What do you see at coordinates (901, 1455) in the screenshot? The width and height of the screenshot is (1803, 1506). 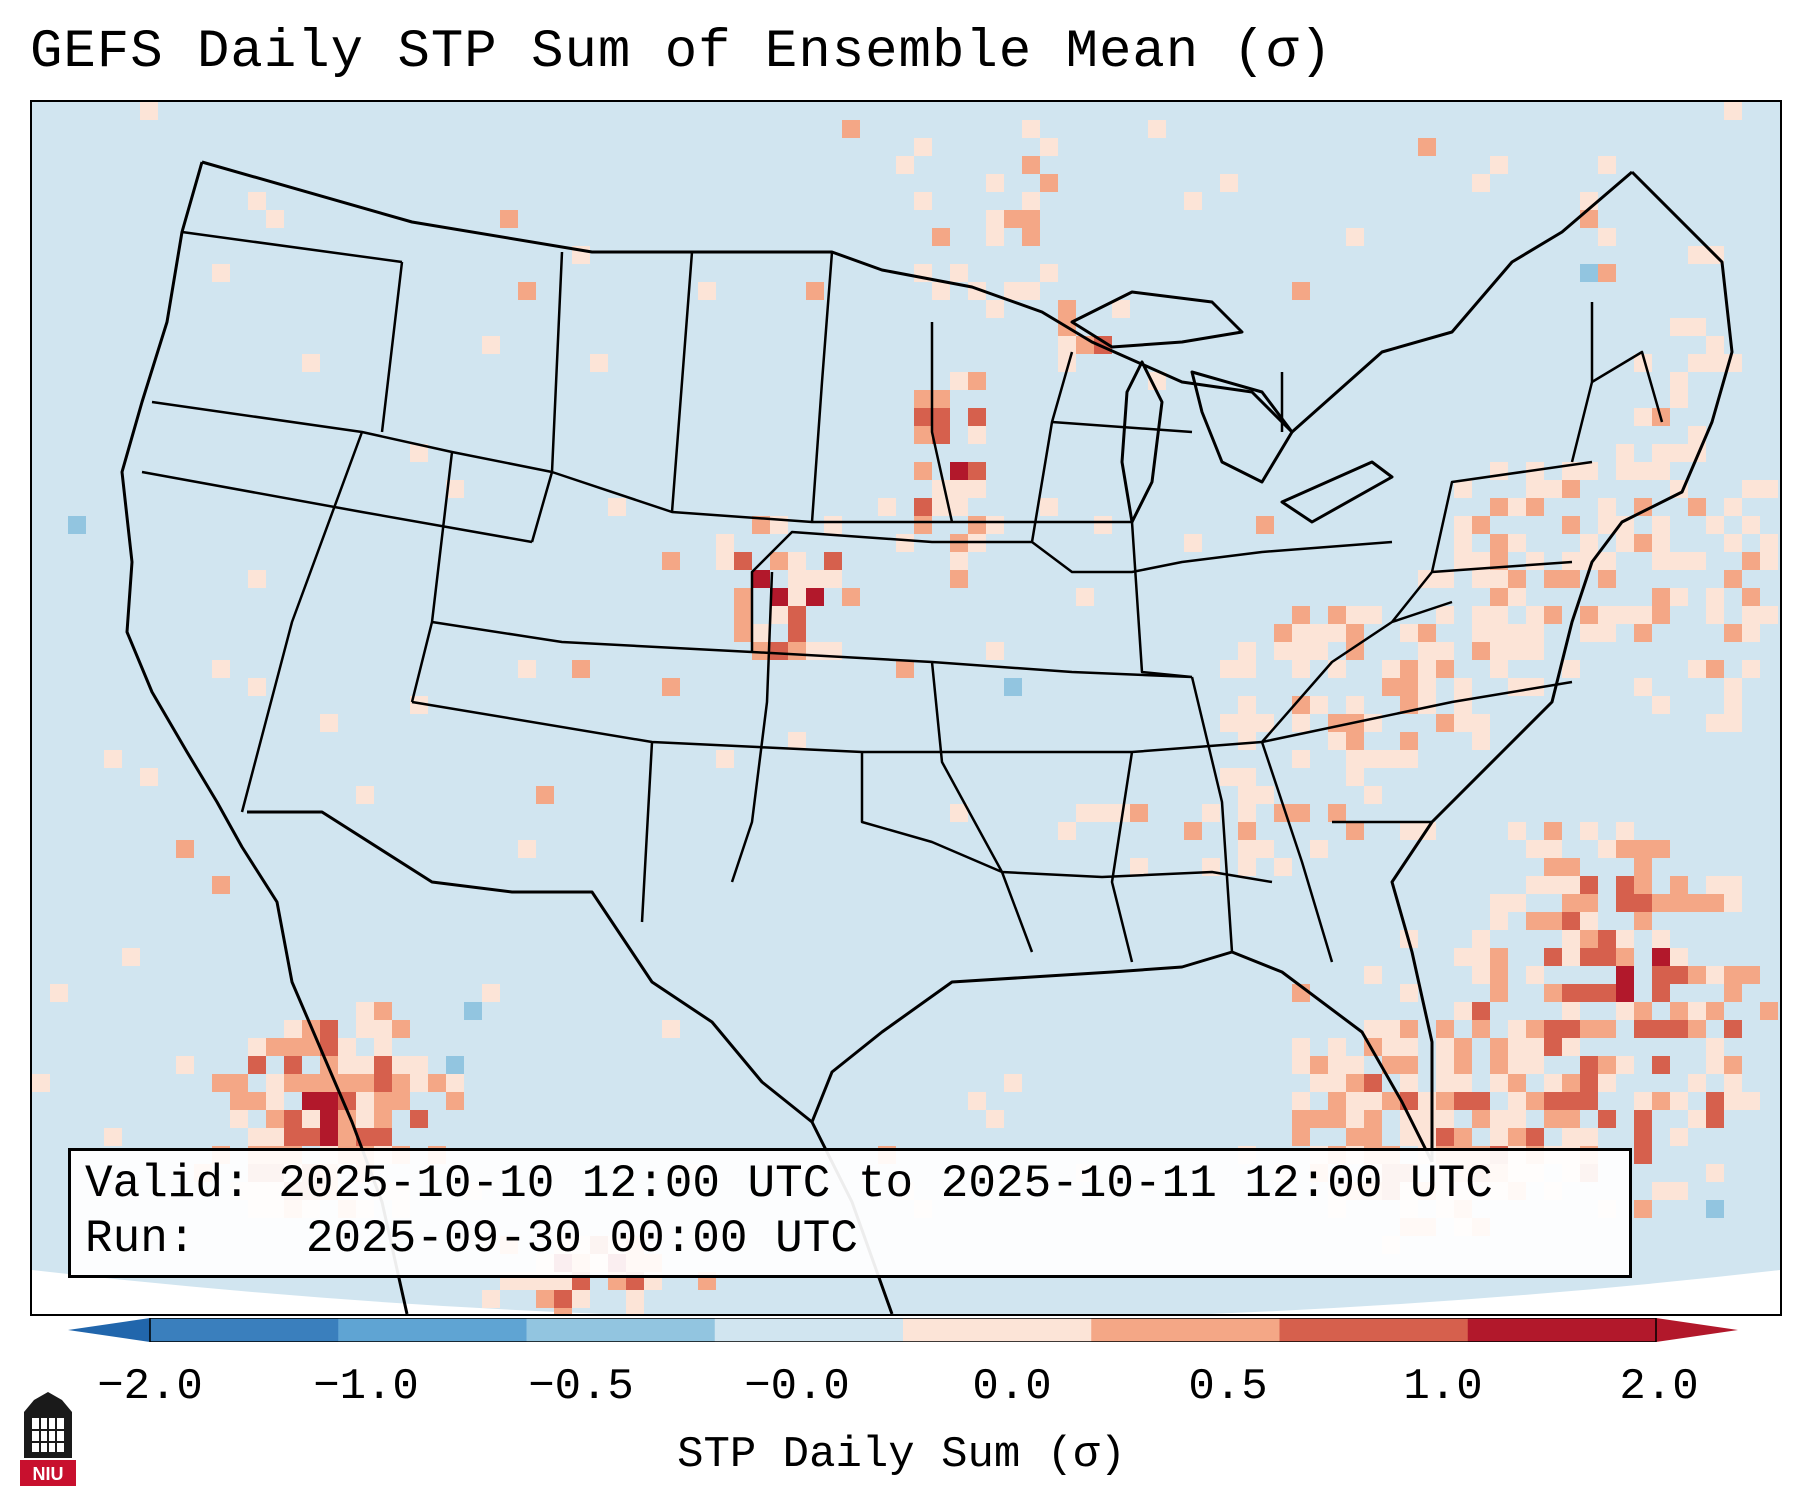 I see `colorbar-label: STP Daily Sum (σ)` at bounding box center [901, 1455].